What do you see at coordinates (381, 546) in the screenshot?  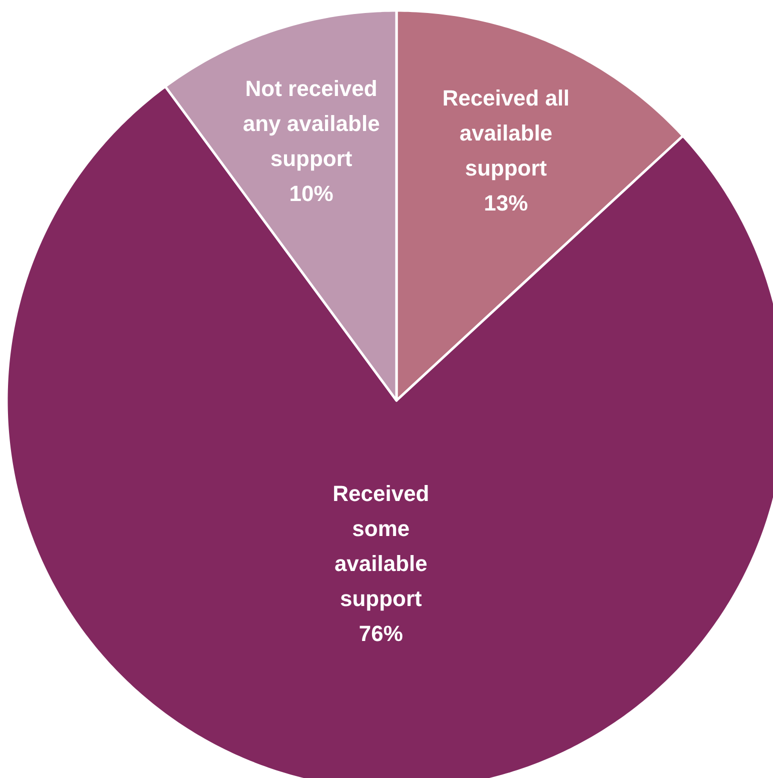 I see `slice-label: Received some available support` at bounding box center [381, 546].